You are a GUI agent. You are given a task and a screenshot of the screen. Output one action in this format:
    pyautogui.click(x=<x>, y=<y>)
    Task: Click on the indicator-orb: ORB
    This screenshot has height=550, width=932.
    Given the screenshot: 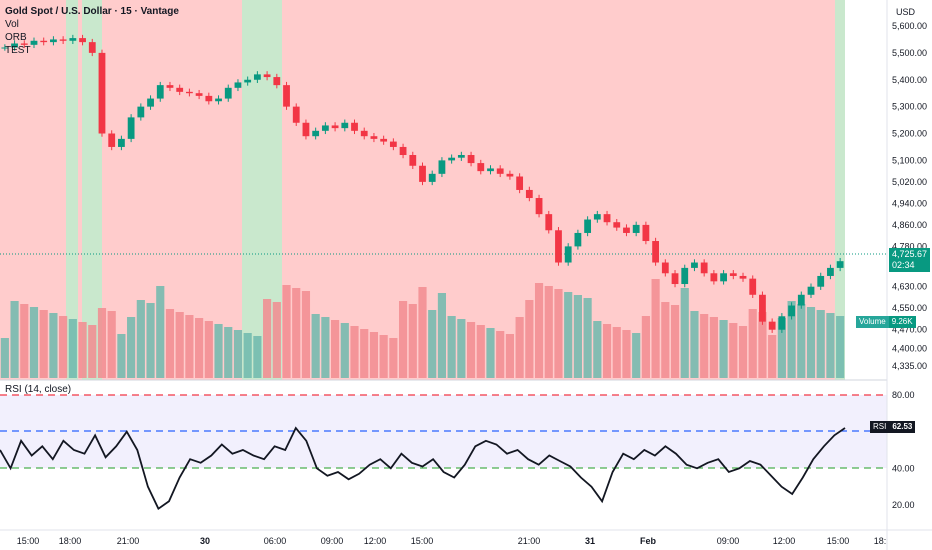 What is the action you would take?
    pyautogui.click(x=16, y=37)
    